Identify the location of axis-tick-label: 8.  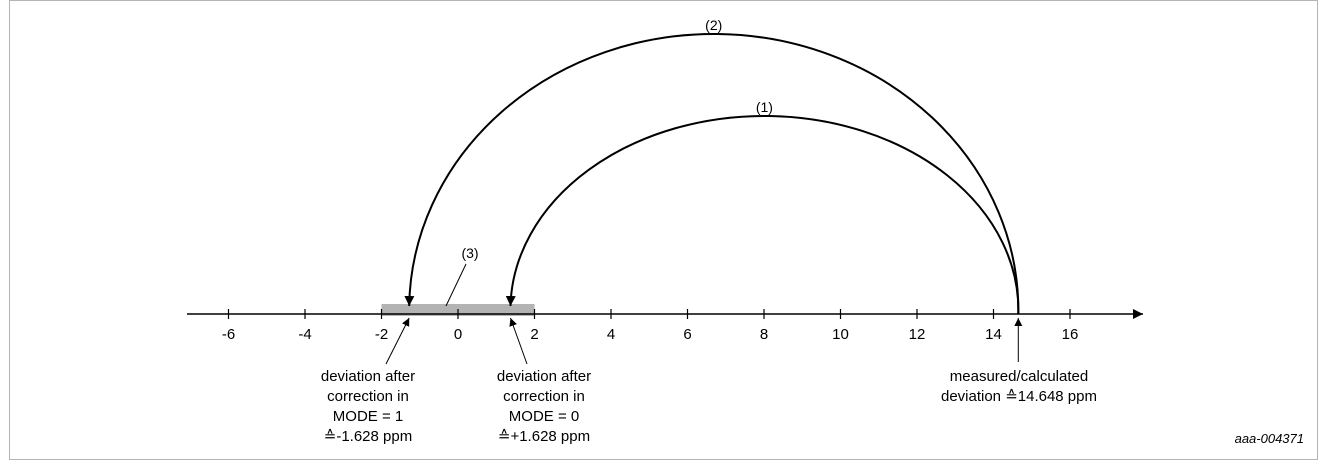
(764, 334).